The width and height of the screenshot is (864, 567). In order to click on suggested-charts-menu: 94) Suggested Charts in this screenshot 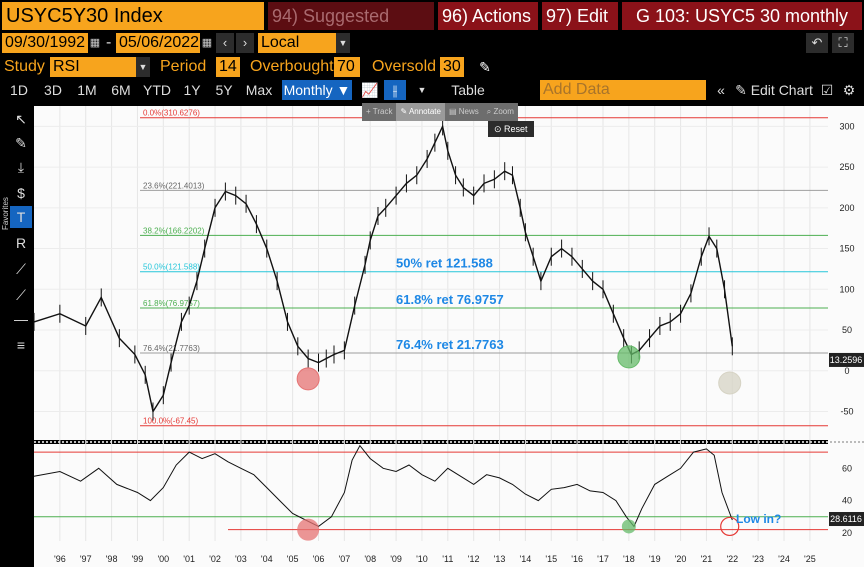, I will do `click(351, 28)`.